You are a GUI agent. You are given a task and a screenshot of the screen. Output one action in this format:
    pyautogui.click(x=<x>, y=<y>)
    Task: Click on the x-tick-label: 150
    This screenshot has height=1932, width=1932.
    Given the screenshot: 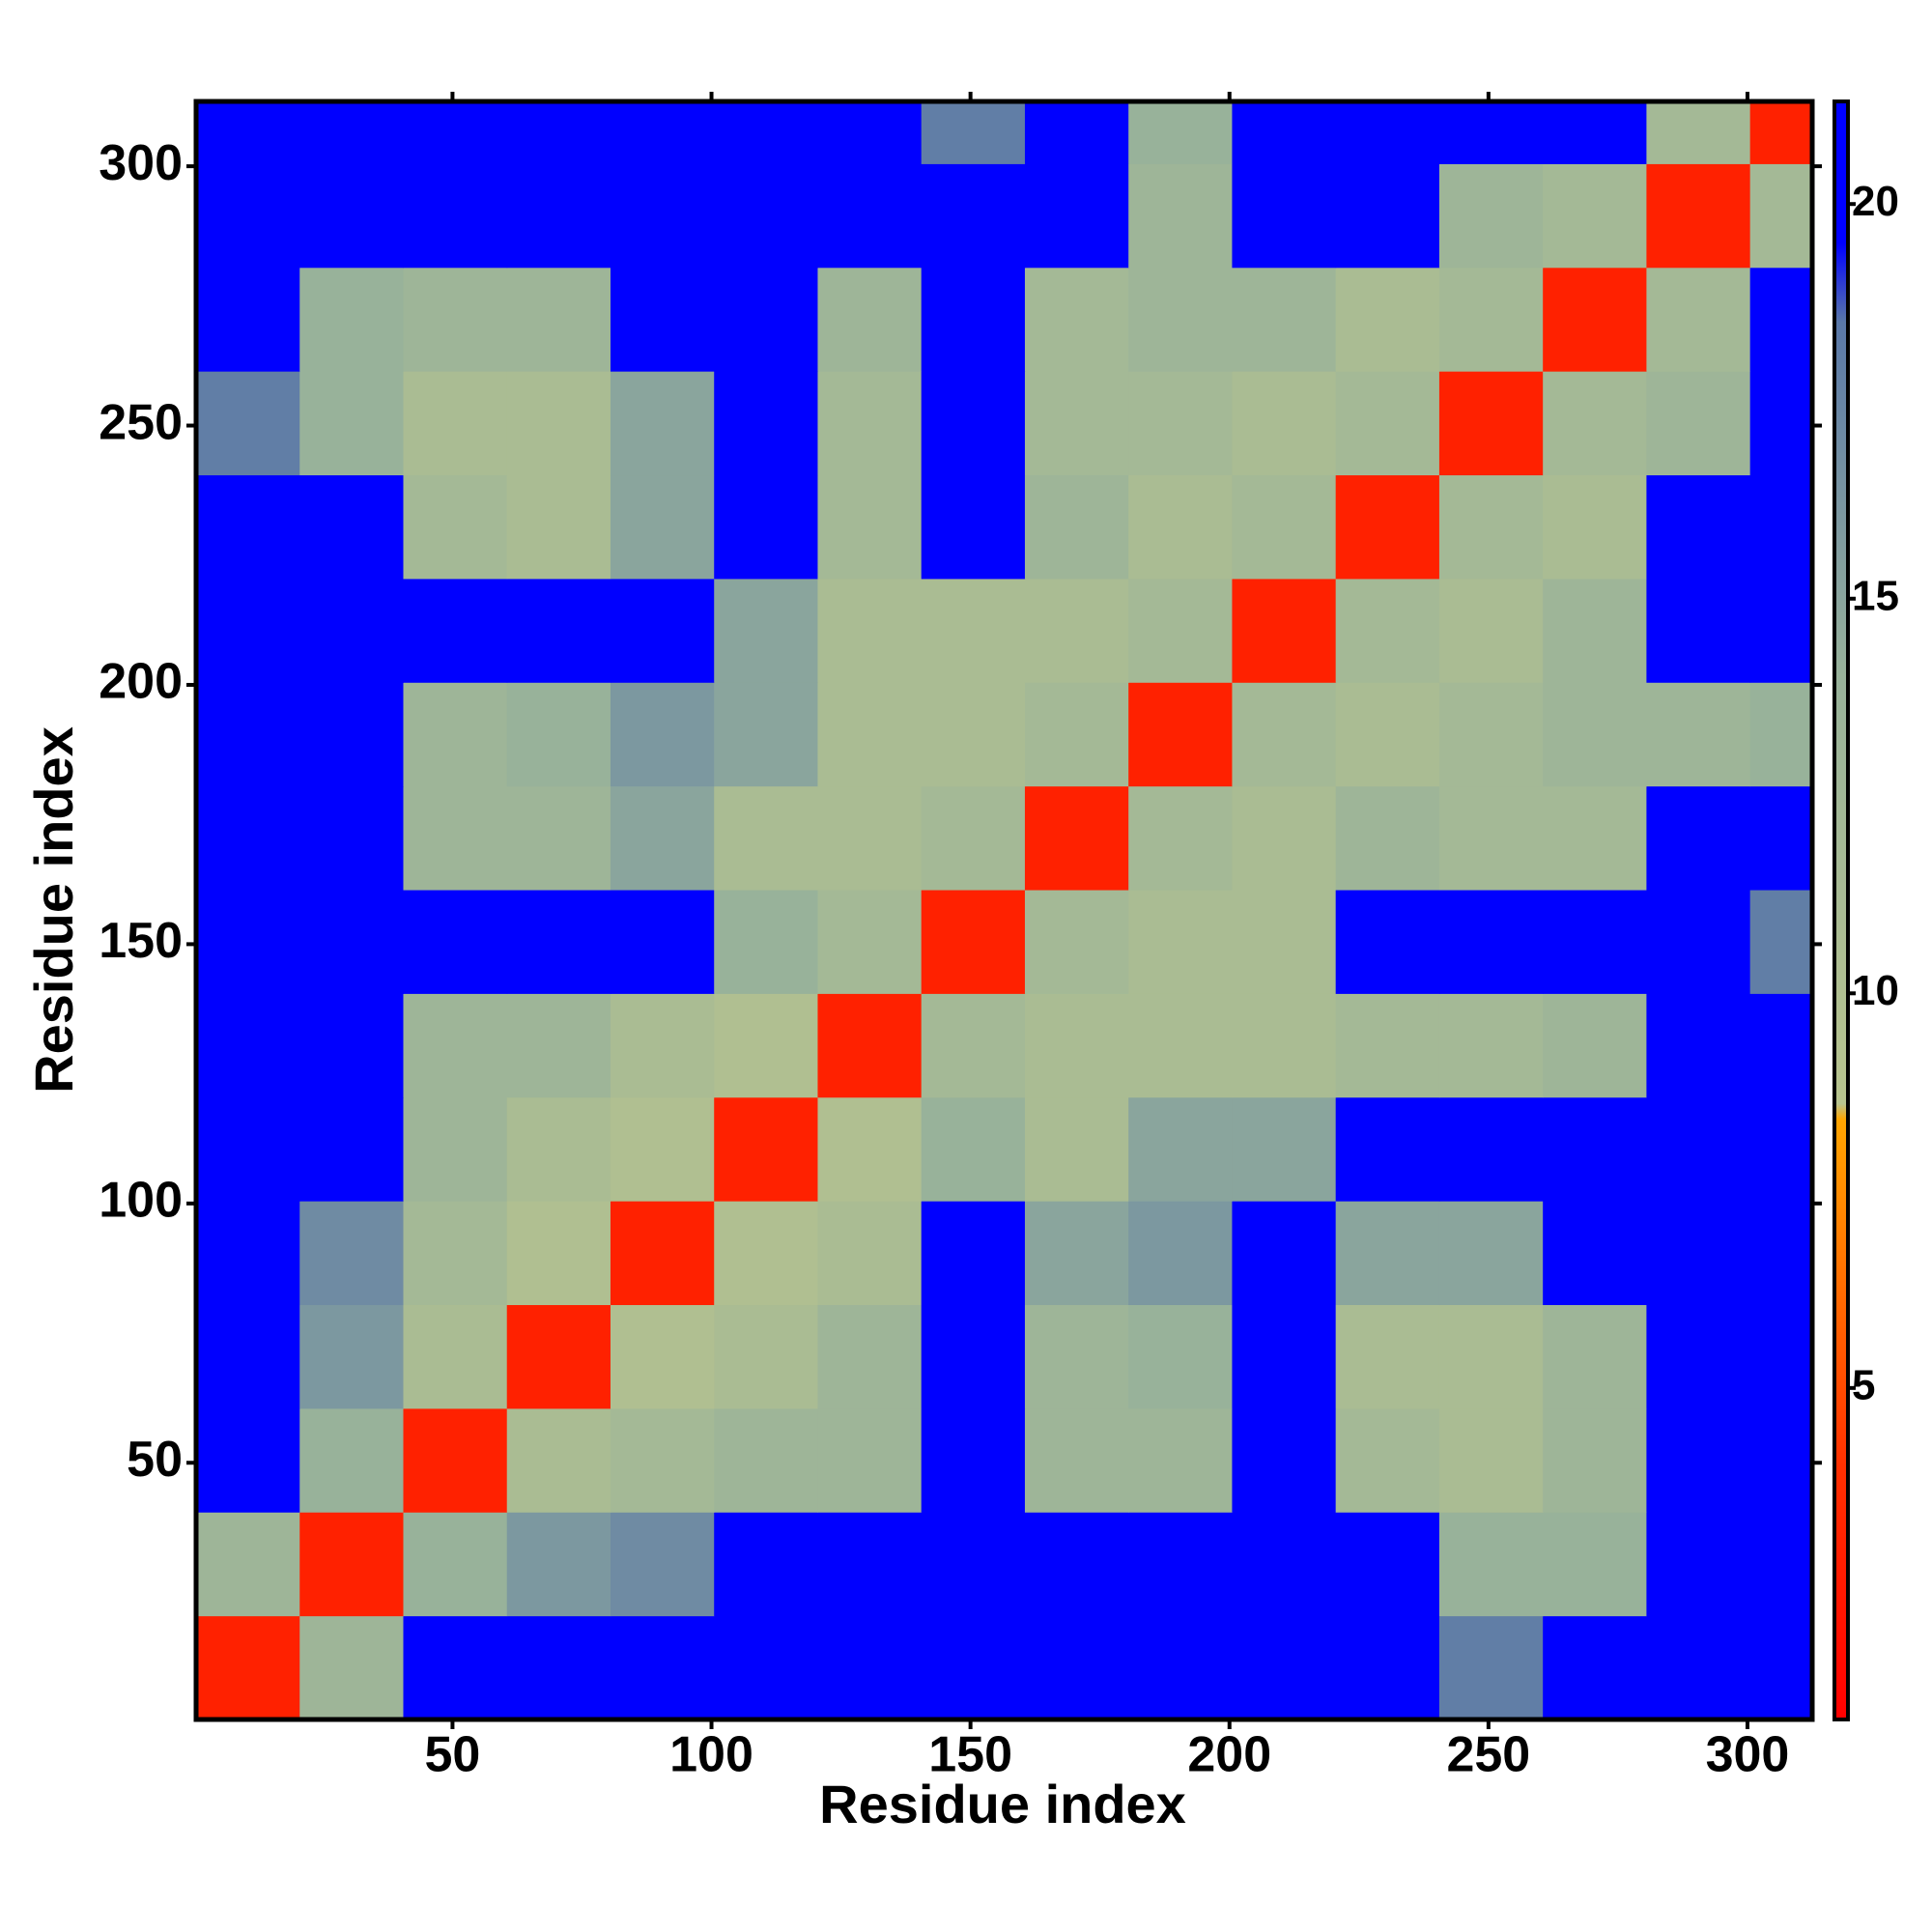 What is the action you would take?
    pyautogui.click(x=970, y=1755)
    